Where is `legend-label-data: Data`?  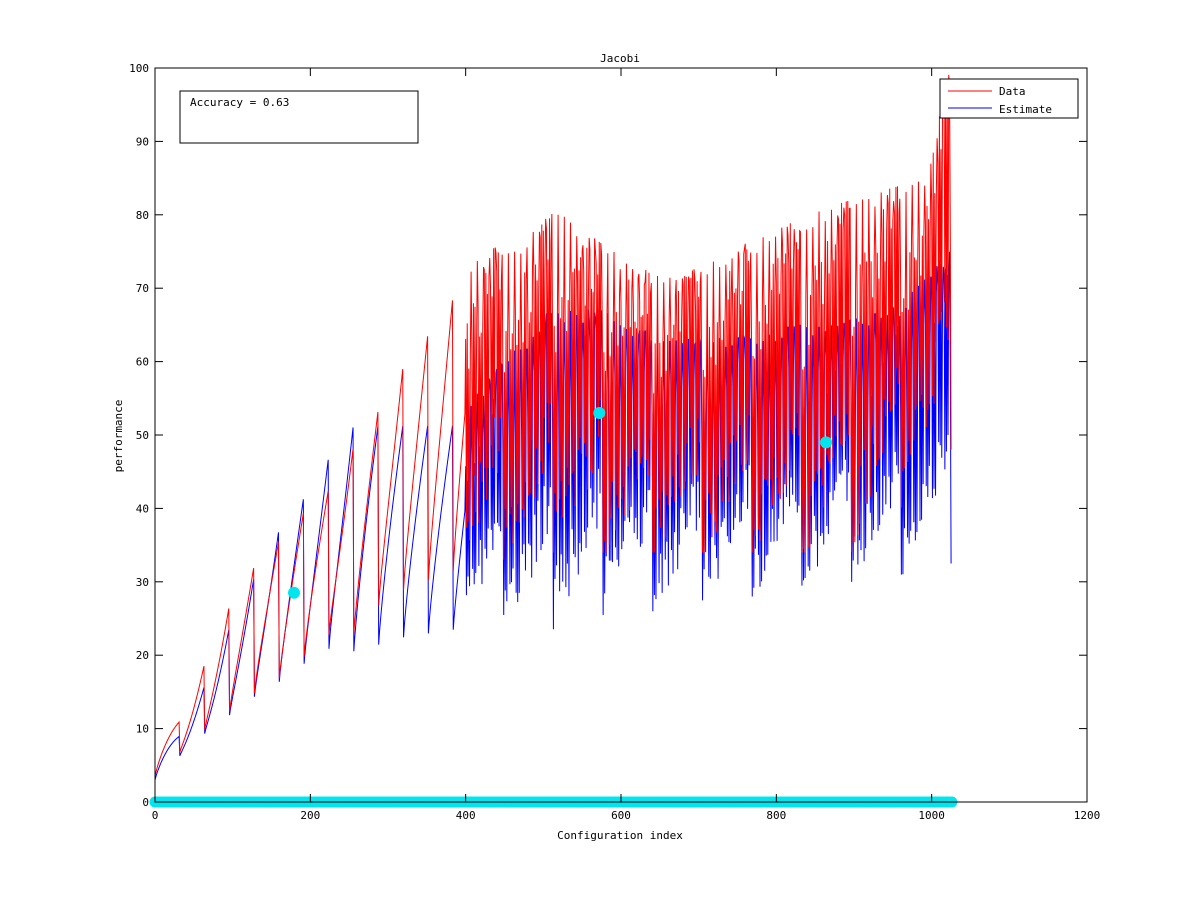
legend-label-data: Data is located at coordinates (1012, 91).